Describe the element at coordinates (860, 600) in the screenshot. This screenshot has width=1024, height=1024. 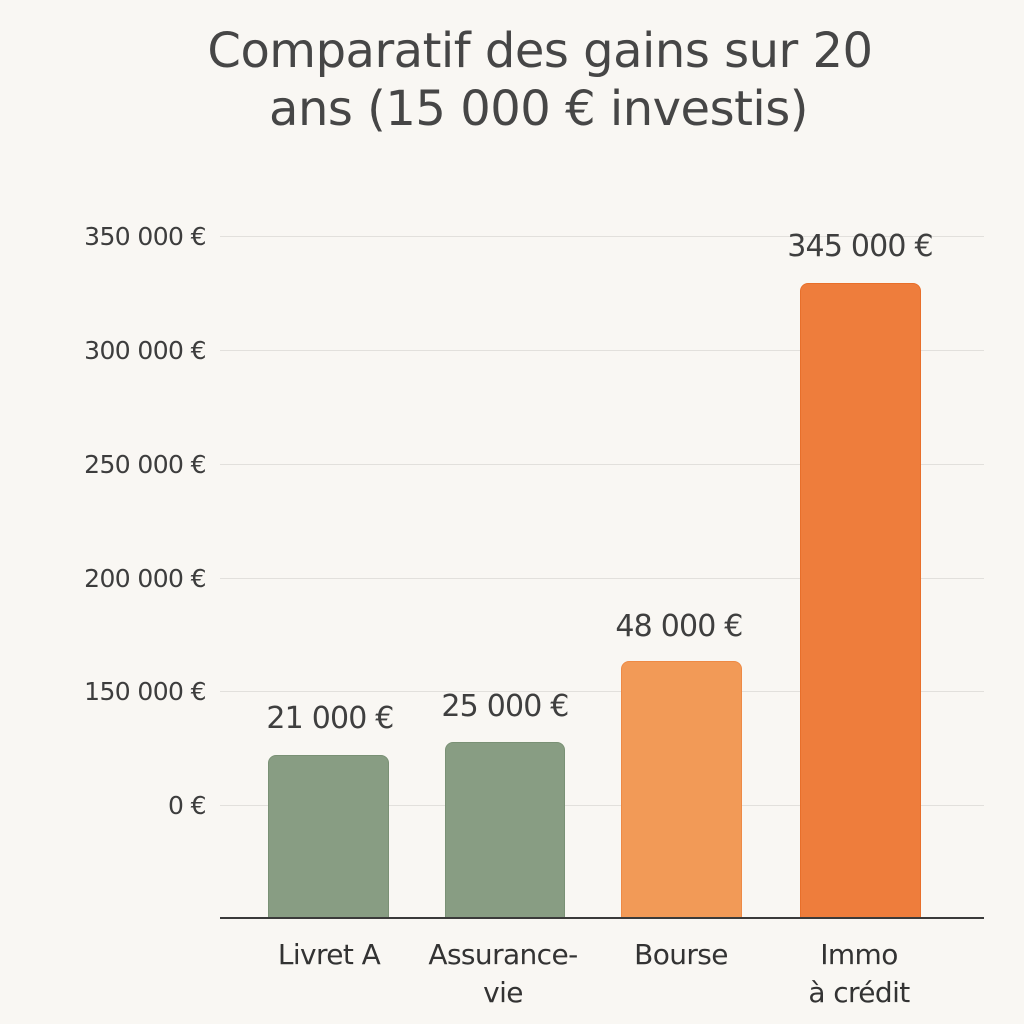
I see `bar-immo-a-credit` at that location.